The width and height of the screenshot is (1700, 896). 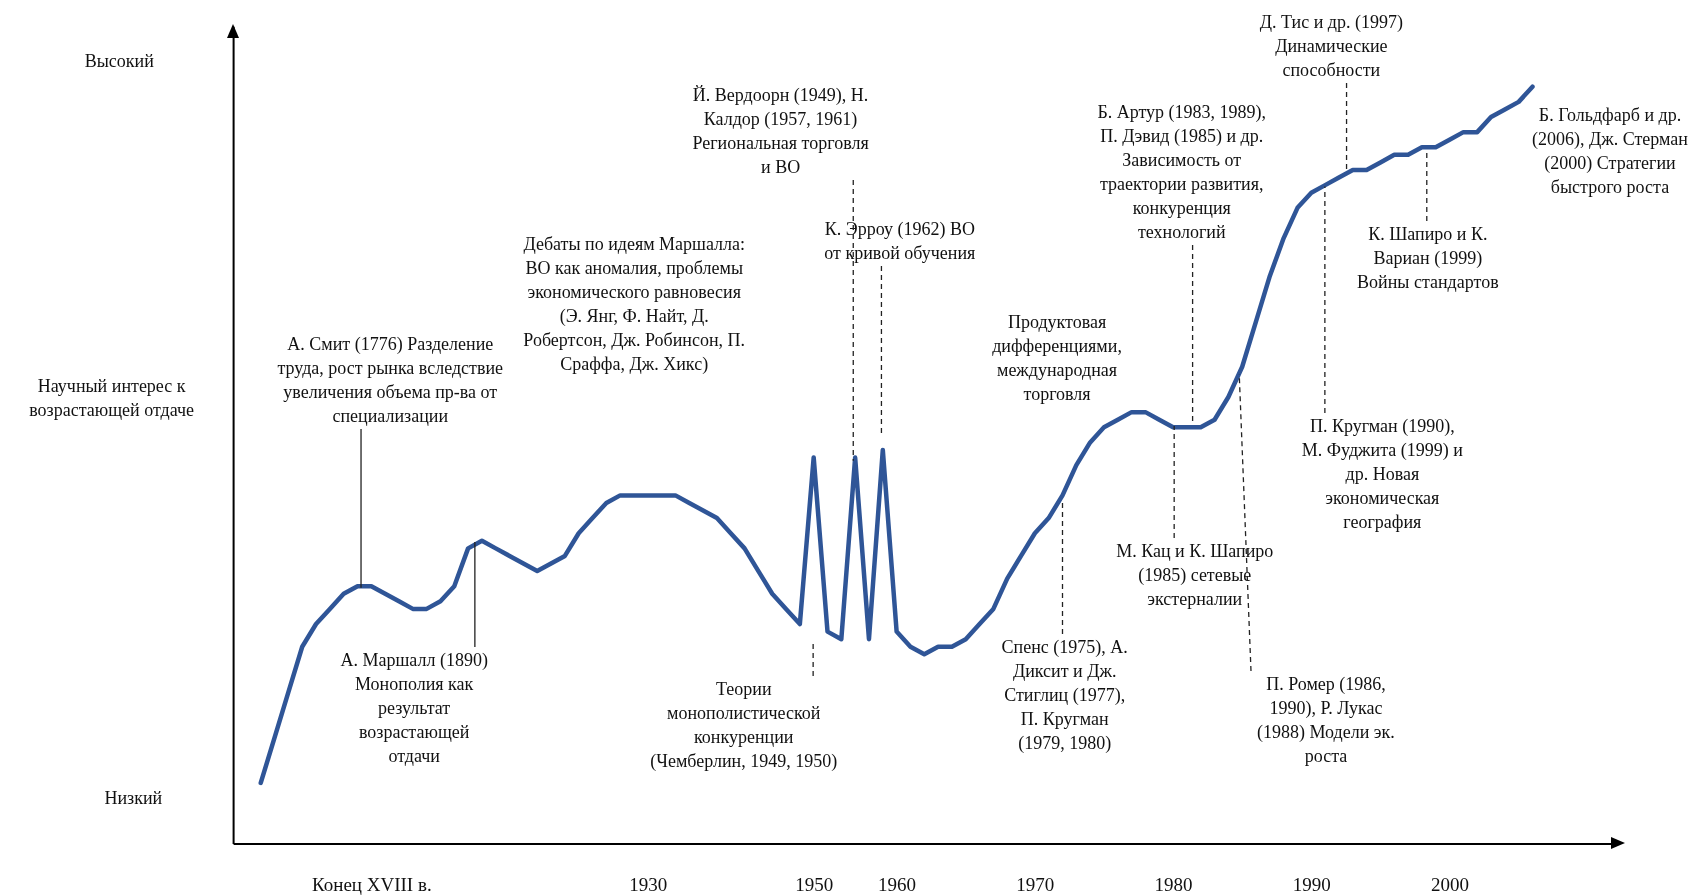 What do you see at coordinates (744, 725) in the screenshot?
I see `annotation: Теории монополистической конкуренции (Чемберлин, 1949, 1950)` at bounding box center [744, 725].